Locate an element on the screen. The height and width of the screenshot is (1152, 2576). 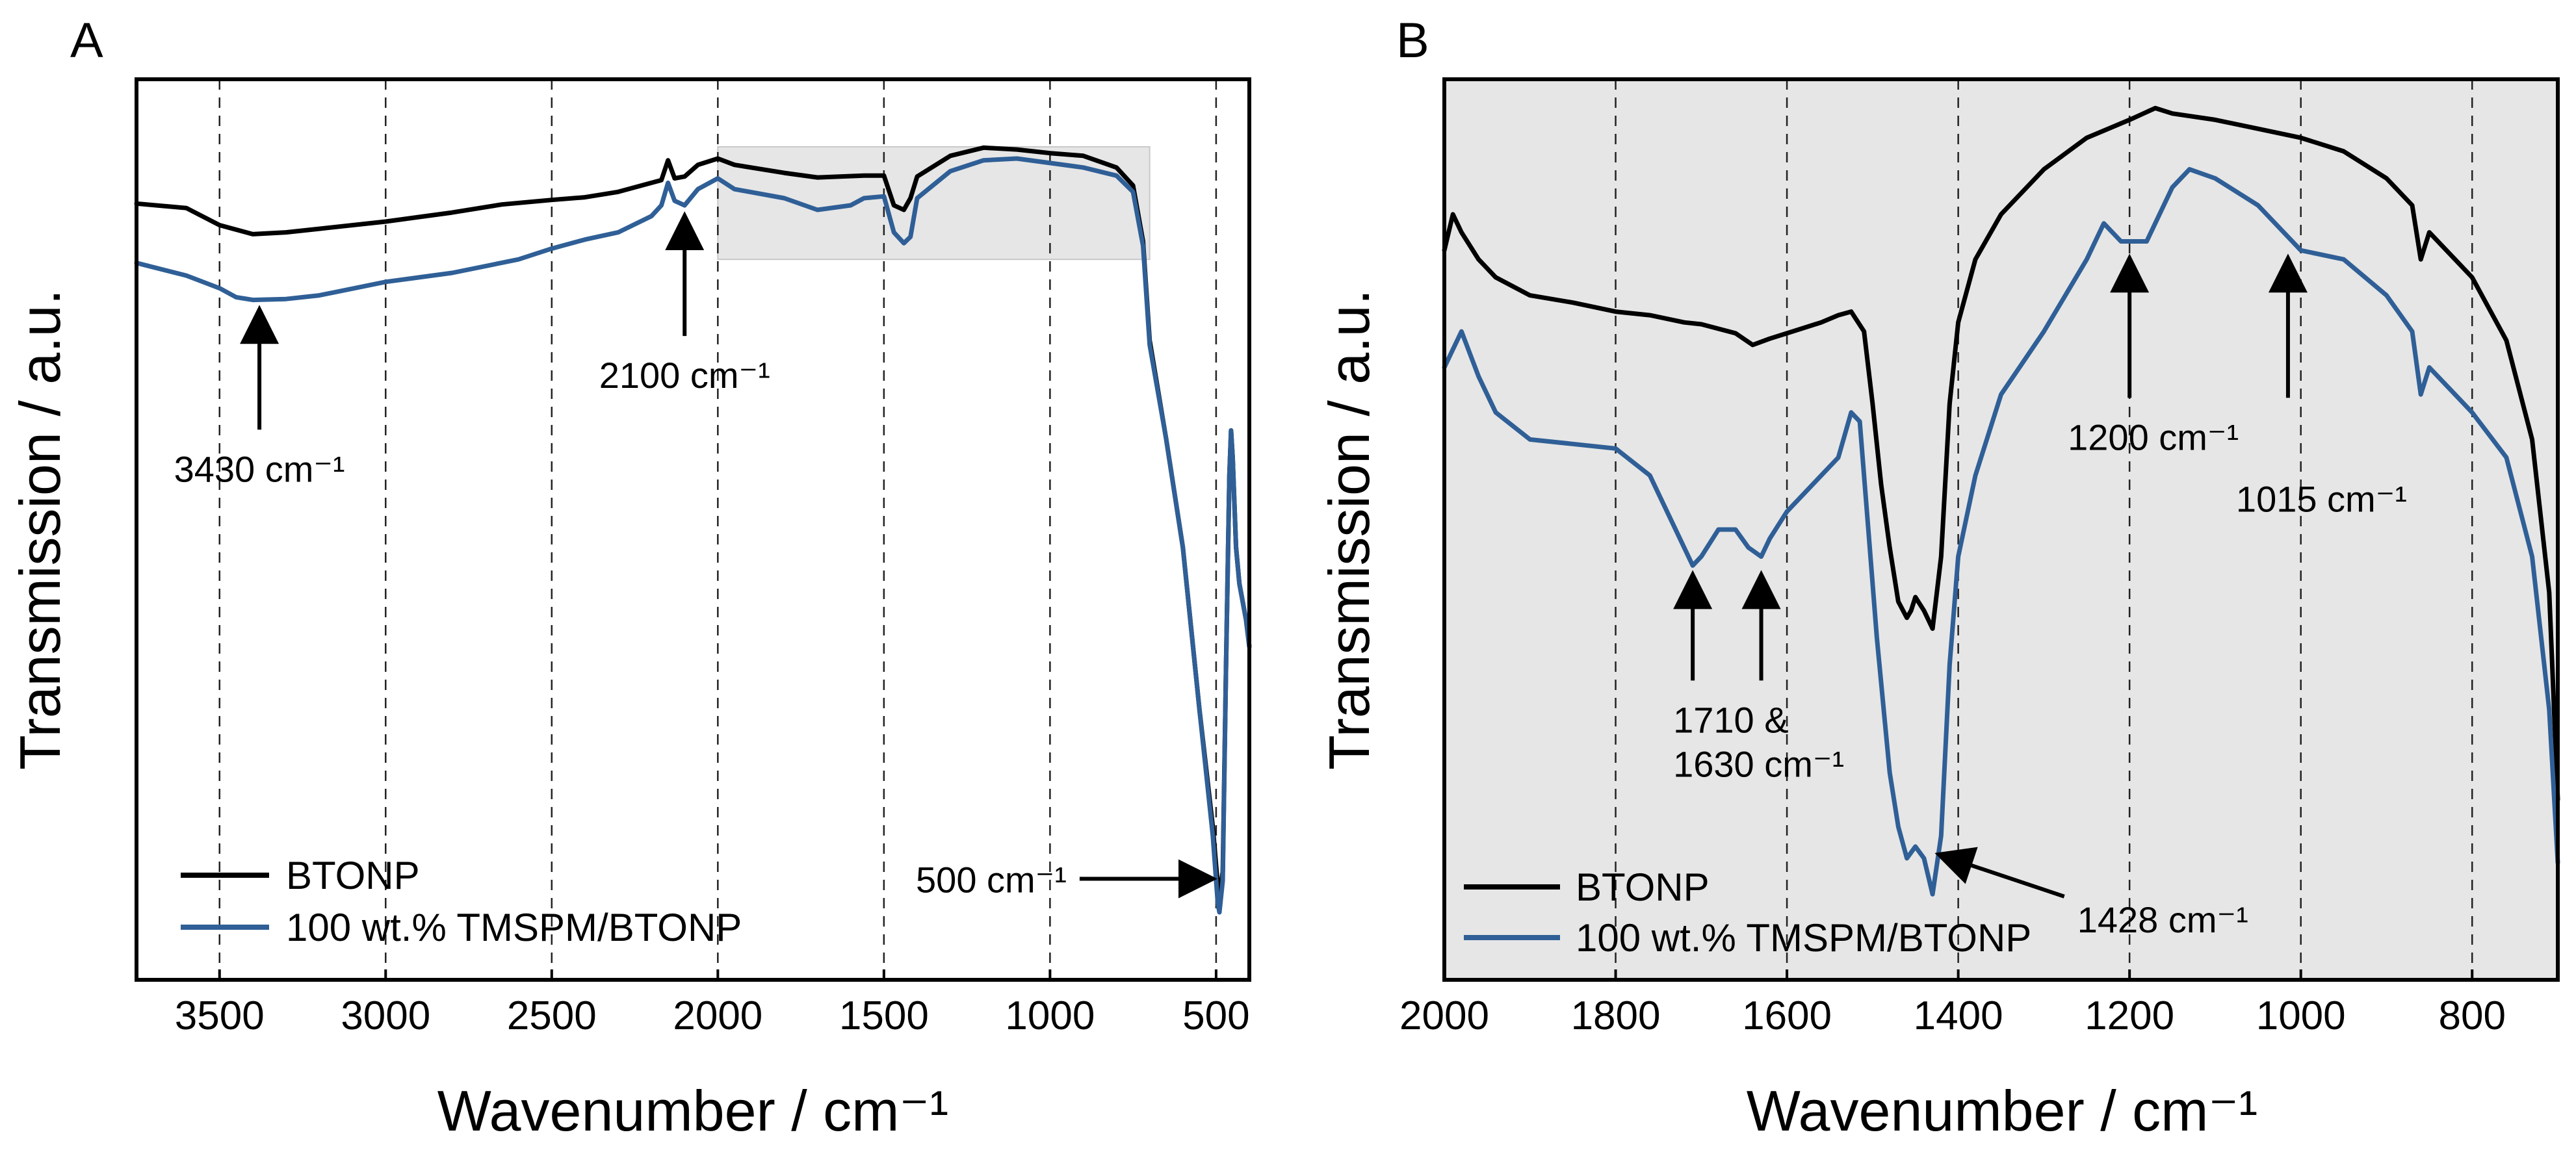
annotation-label: 1015 cm⁻¹ is located at coordinates (2321, 498).